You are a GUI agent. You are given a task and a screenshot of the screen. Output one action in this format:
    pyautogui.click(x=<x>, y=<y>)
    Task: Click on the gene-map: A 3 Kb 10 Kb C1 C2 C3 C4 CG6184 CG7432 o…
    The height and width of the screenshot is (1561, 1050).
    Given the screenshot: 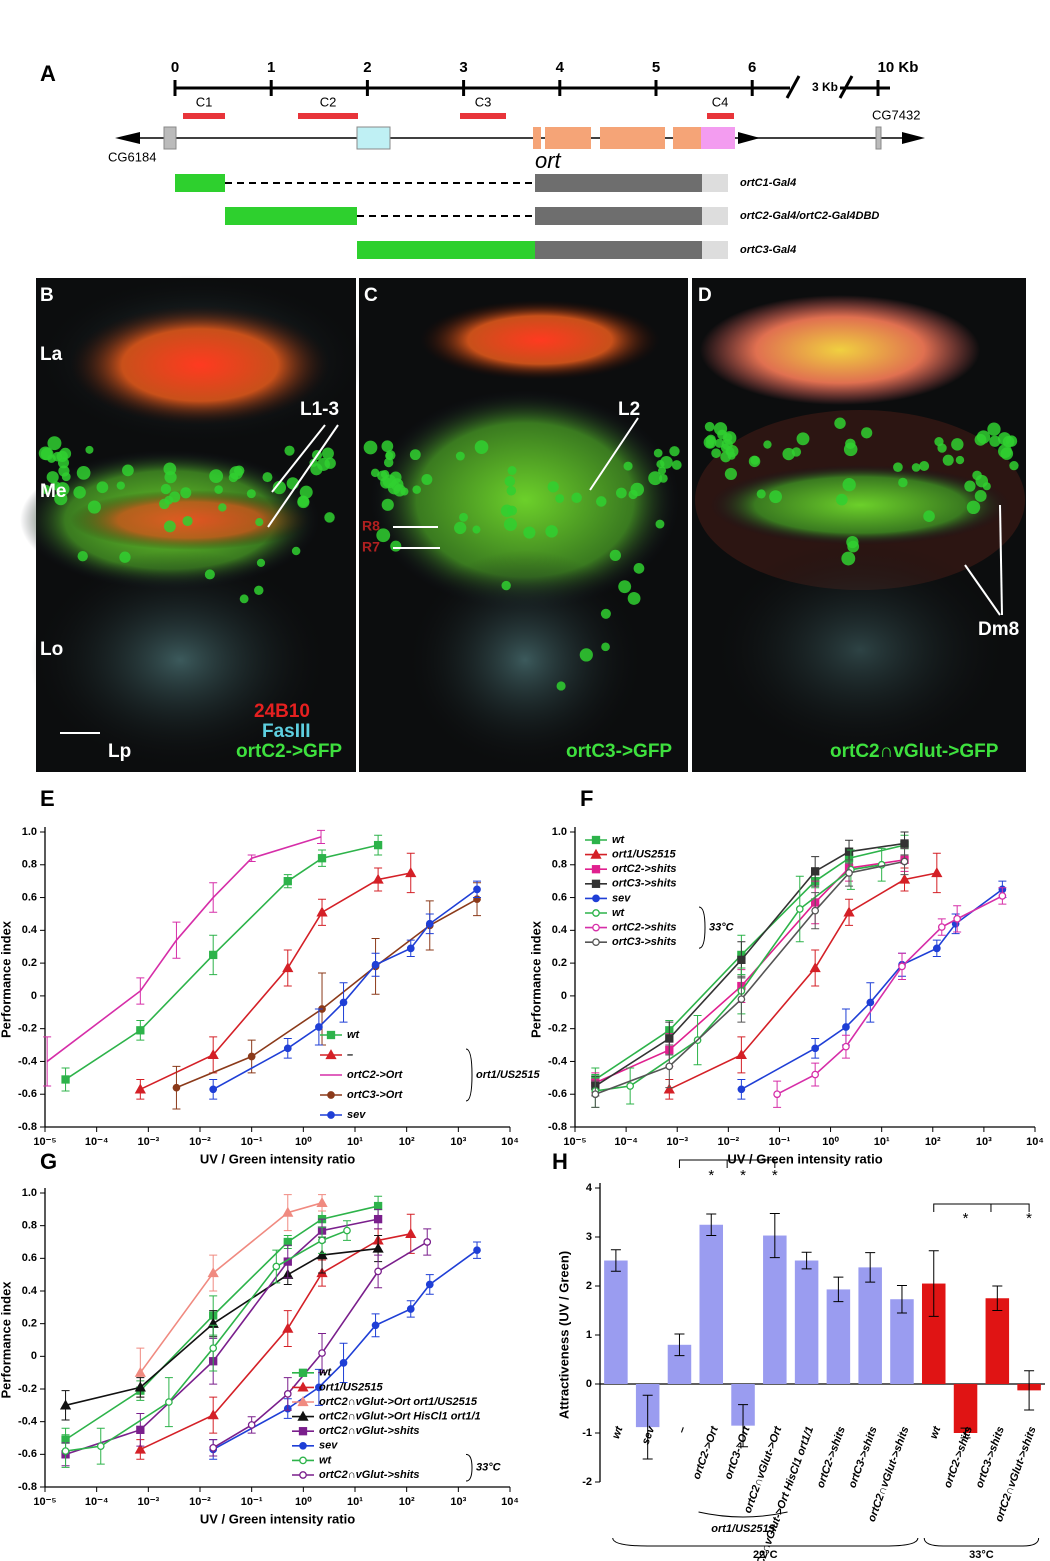 What is the action you would take?
    pyautogui.click(x=482, y=159)
    